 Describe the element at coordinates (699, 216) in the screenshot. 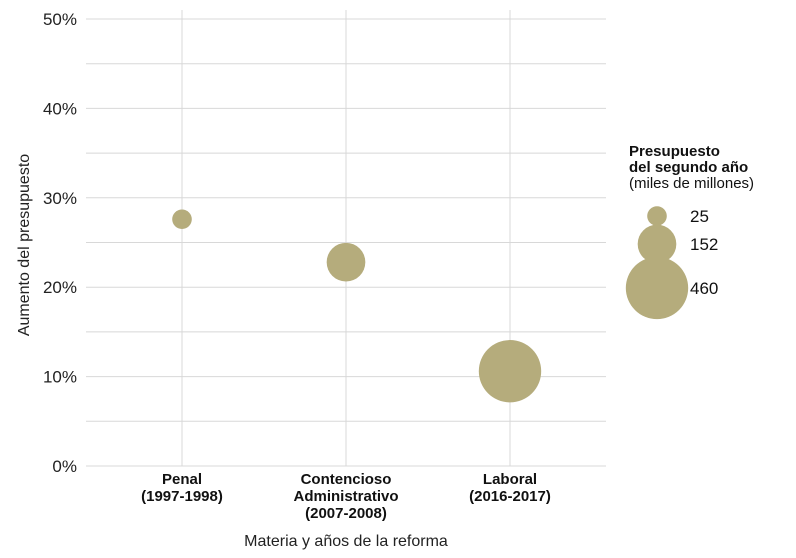

I see `legend-label: 25` at that location.